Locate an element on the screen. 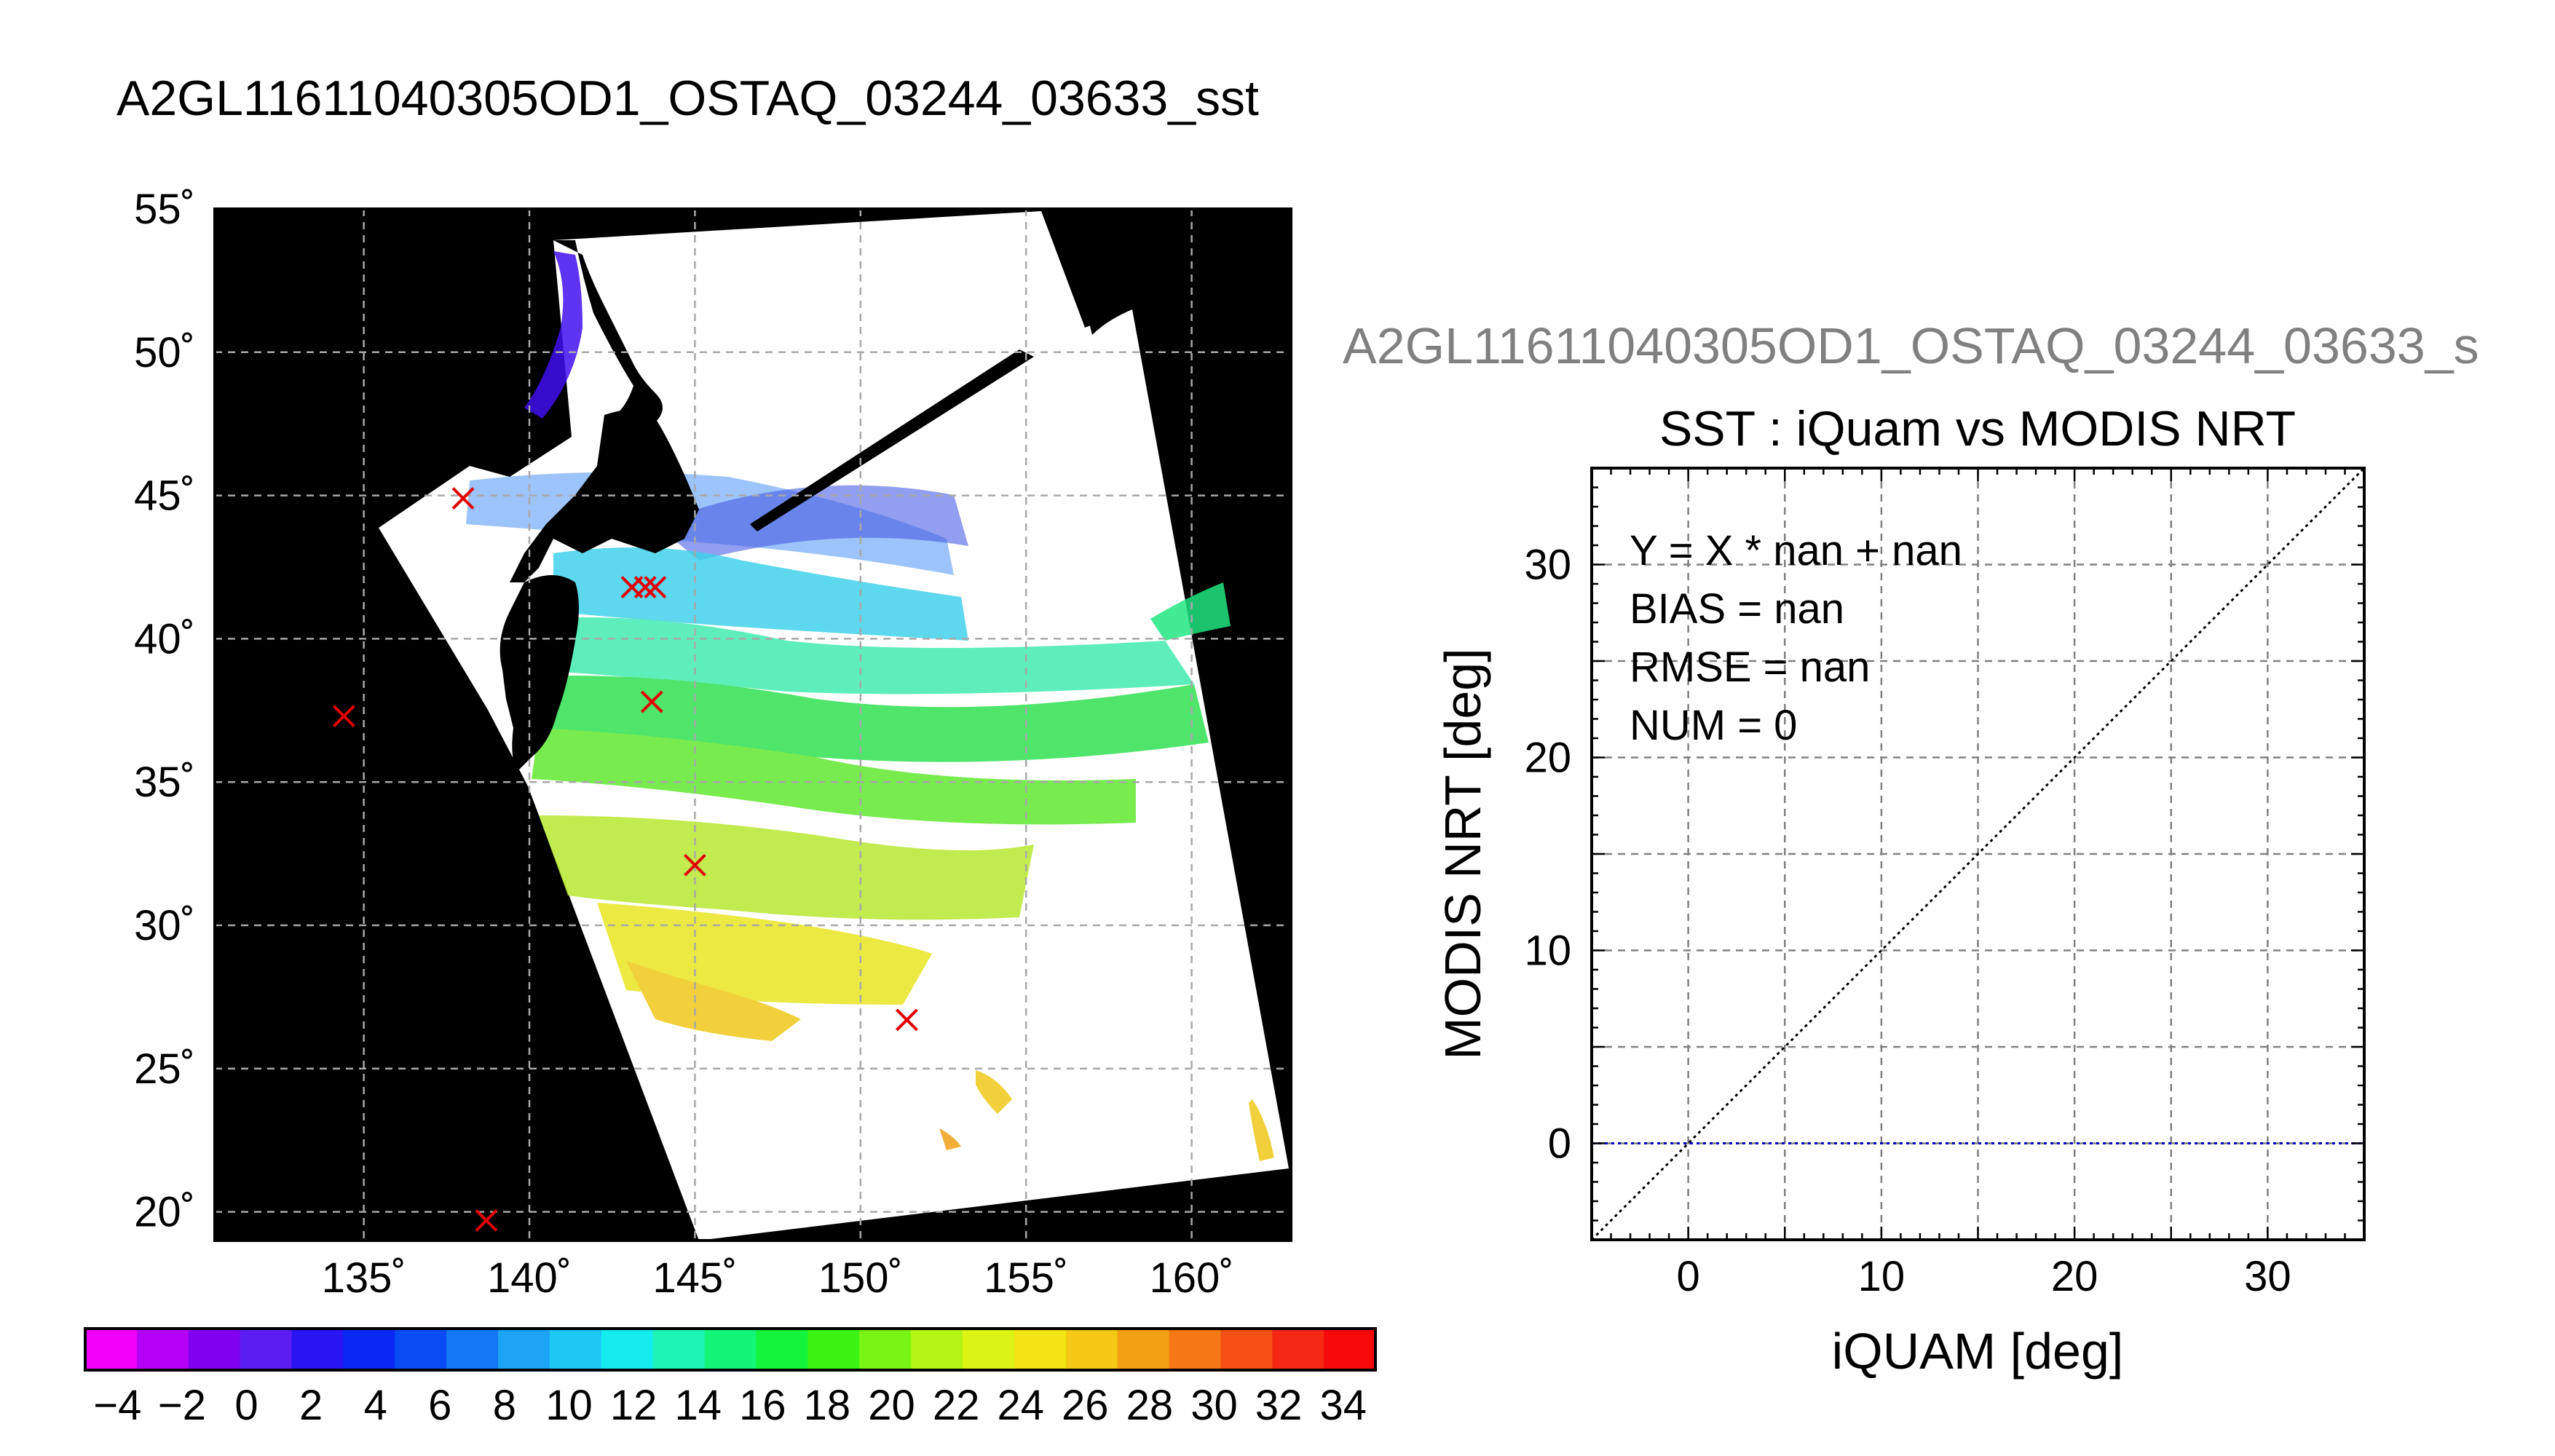 This screenshot has width=2555, height=1456. map-lat-tick-label: 20˚ is located at coordinates (164, 1212).